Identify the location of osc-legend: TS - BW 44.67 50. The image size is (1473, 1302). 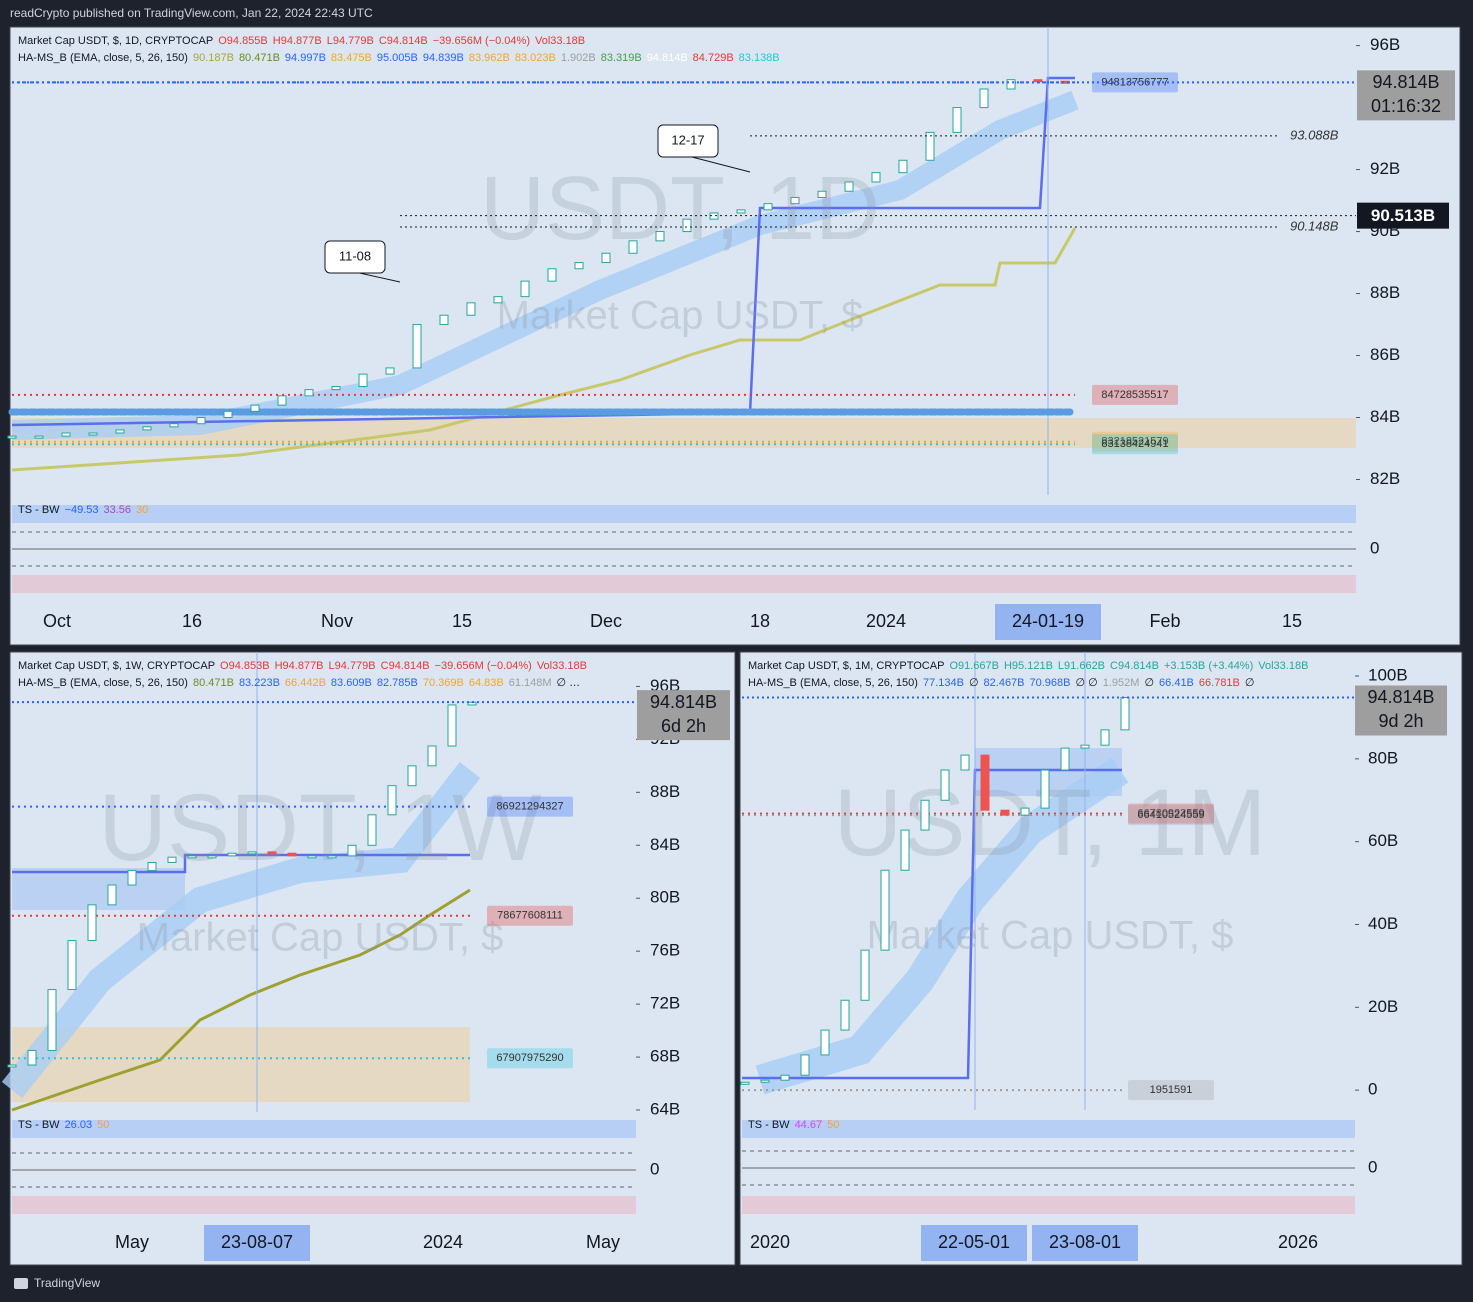
(793, 1125).